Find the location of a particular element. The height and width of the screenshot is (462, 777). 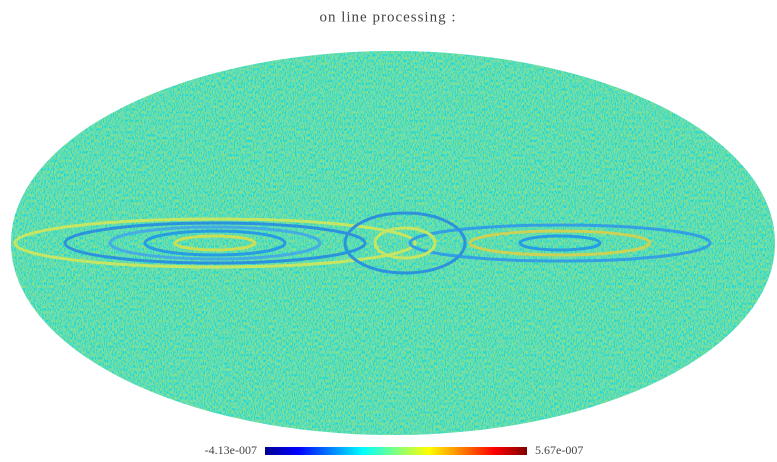

equator-rings is located at coordinates (362, 243).